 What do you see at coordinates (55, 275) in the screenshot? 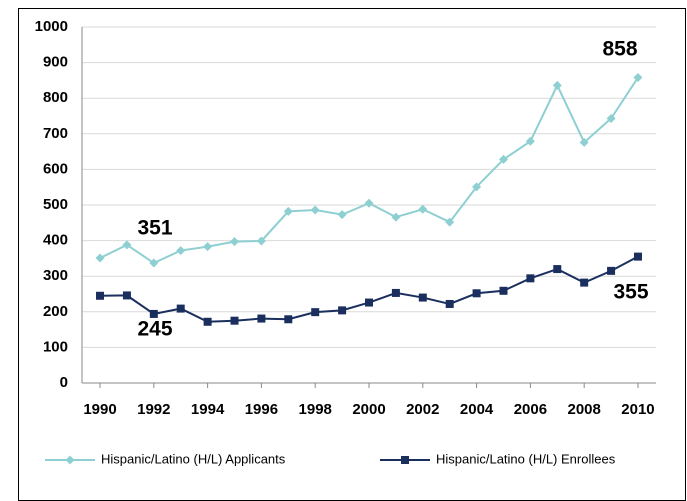
I see `y-tick-label: 300` at bounding box center [55, 275].